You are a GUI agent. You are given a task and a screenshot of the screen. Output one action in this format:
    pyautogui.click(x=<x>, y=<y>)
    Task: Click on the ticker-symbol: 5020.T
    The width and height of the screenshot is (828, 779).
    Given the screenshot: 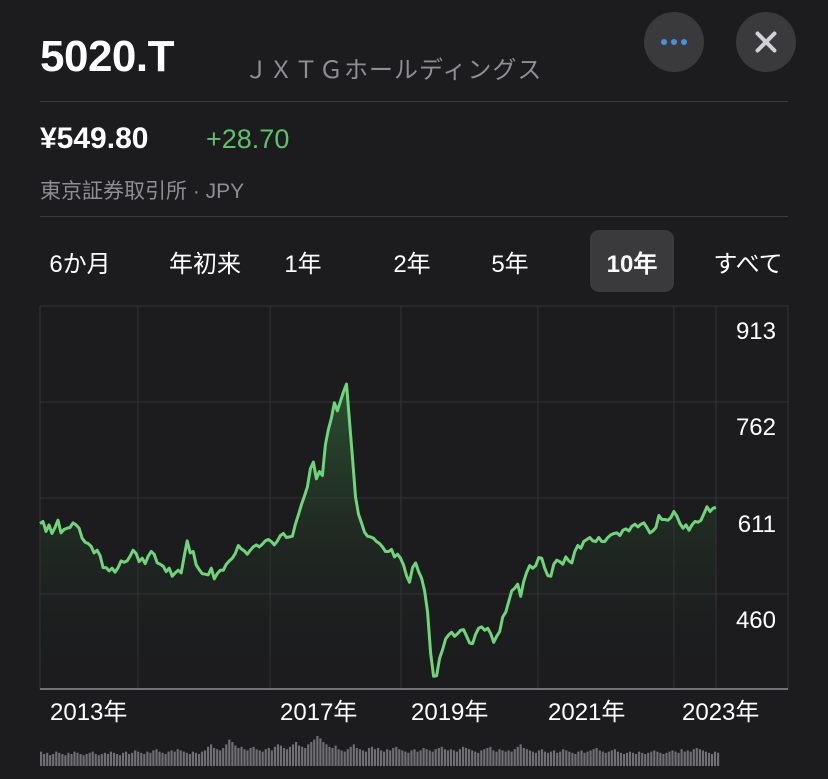 What is the action you would take?
    pyautogui.click(x=107, y=56)
    